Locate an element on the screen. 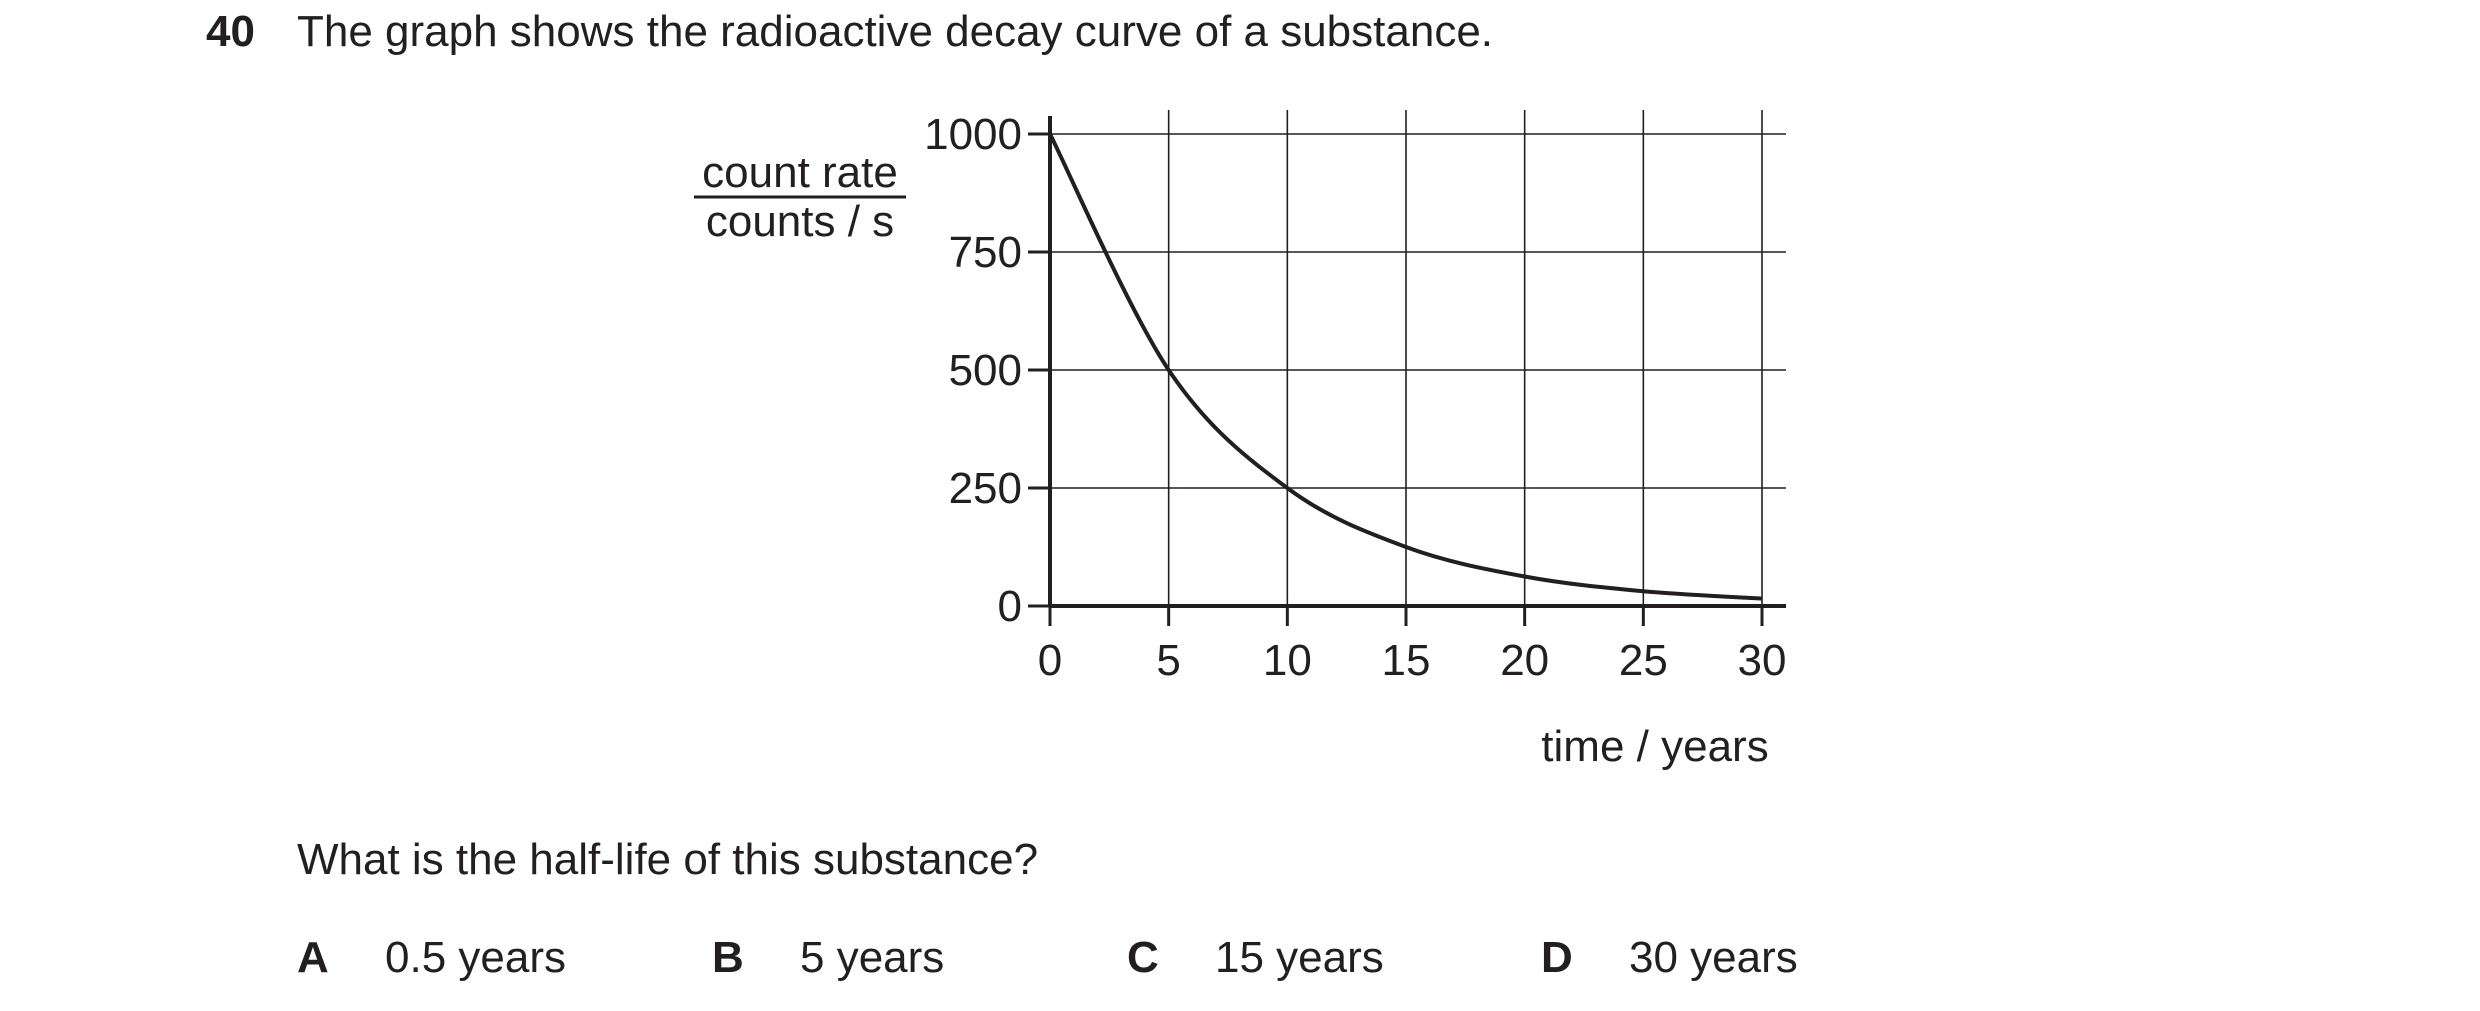 The height and width of the screenshot is (1011, 2480). x-tick-label: 5 is located at coordinates (1168, 660).